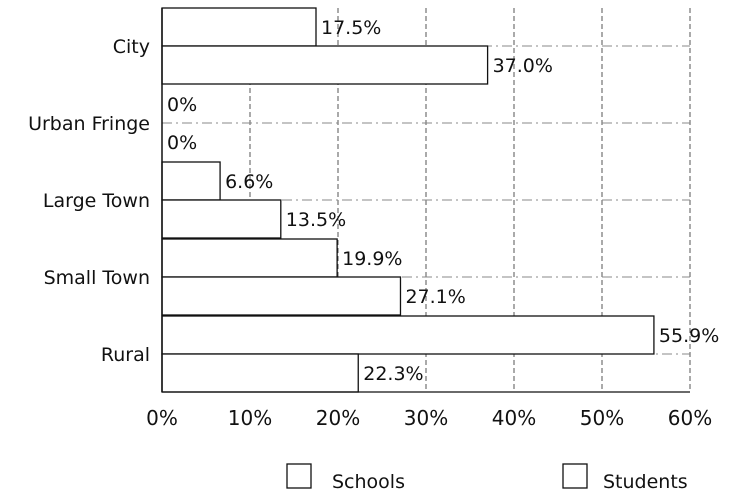  What do you see at coordinates (689, 336) in the screenshot?
I see `value-label: 55.9%` at bounding box center [689, 336].